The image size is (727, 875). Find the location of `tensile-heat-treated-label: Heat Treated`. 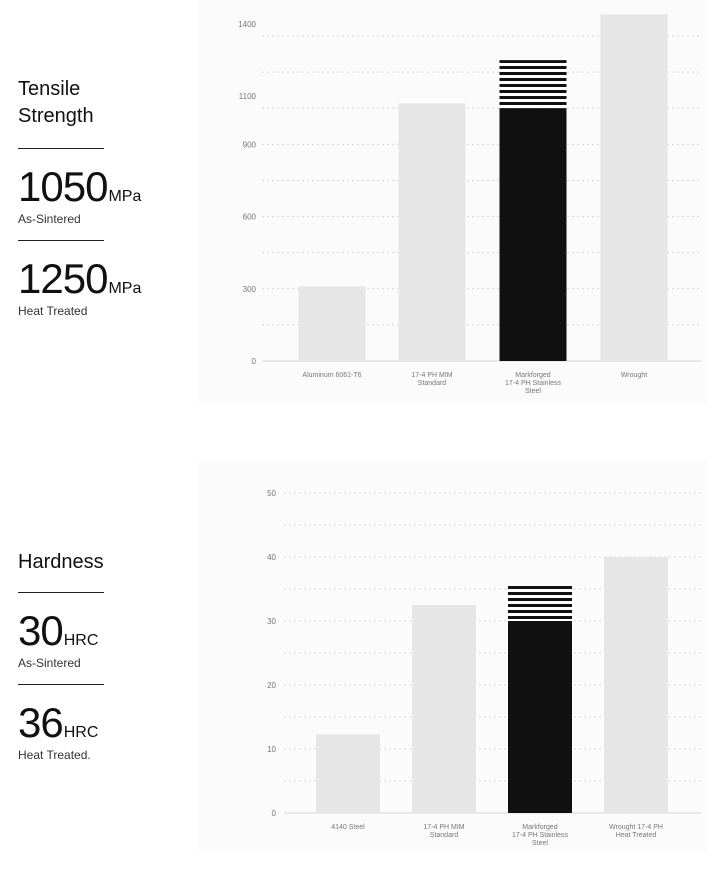

tensile-heat-treated-label: Heat Treated is located at coordinates (53, 311).